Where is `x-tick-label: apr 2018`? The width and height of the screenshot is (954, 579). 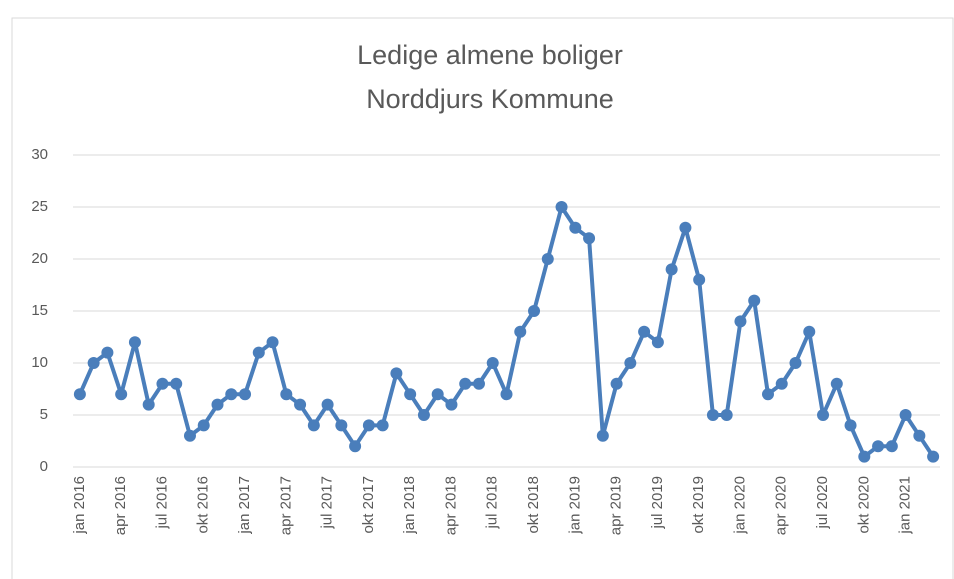
x-tick-label: apr 2018 is located at coordinates (450, 505).